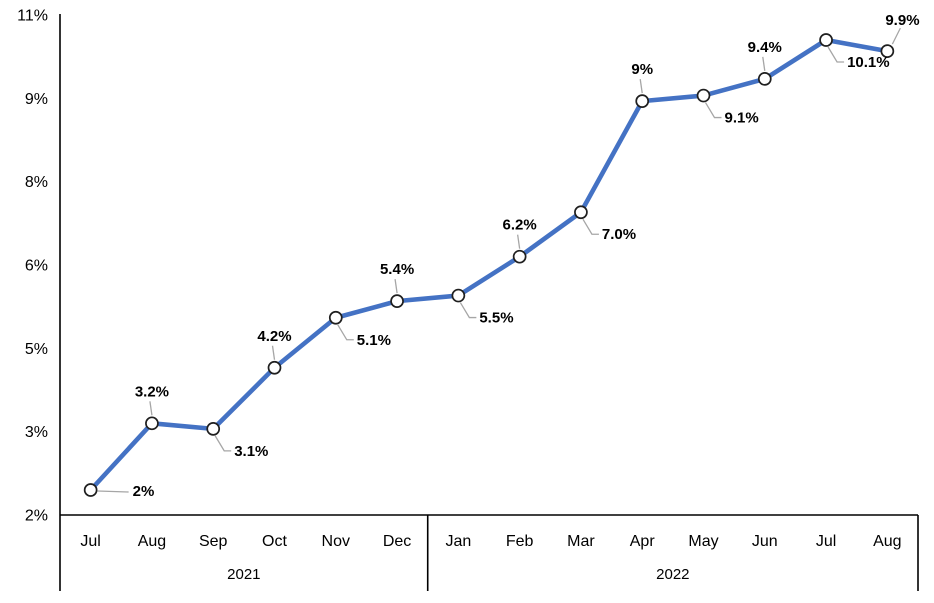 This screenshot has height=603, width=934. I want to click on y-axis-tick-label: 11%, so click(32, 16).